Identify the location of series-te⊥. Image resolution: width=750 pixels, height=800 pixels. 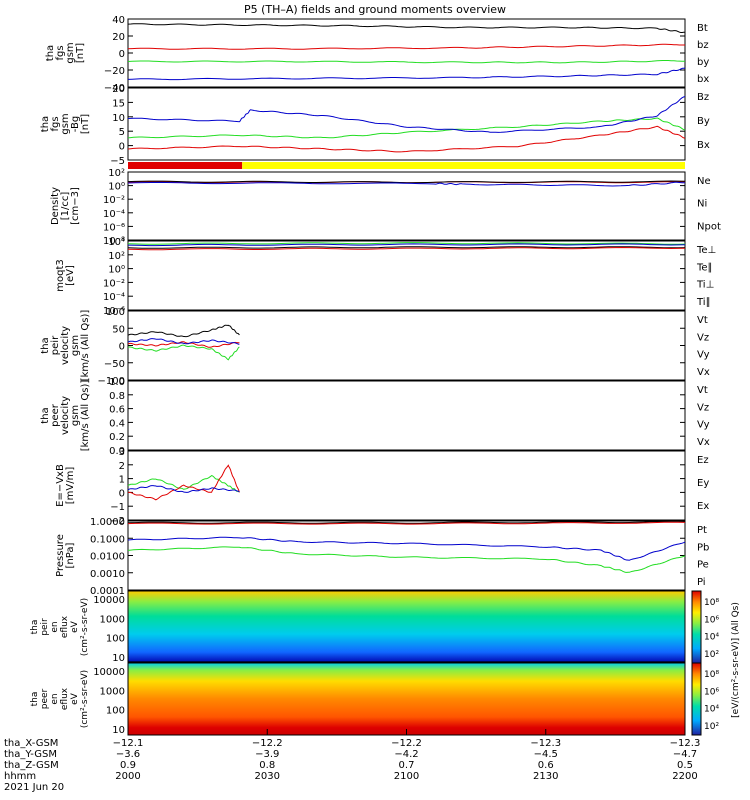
(406, 248).